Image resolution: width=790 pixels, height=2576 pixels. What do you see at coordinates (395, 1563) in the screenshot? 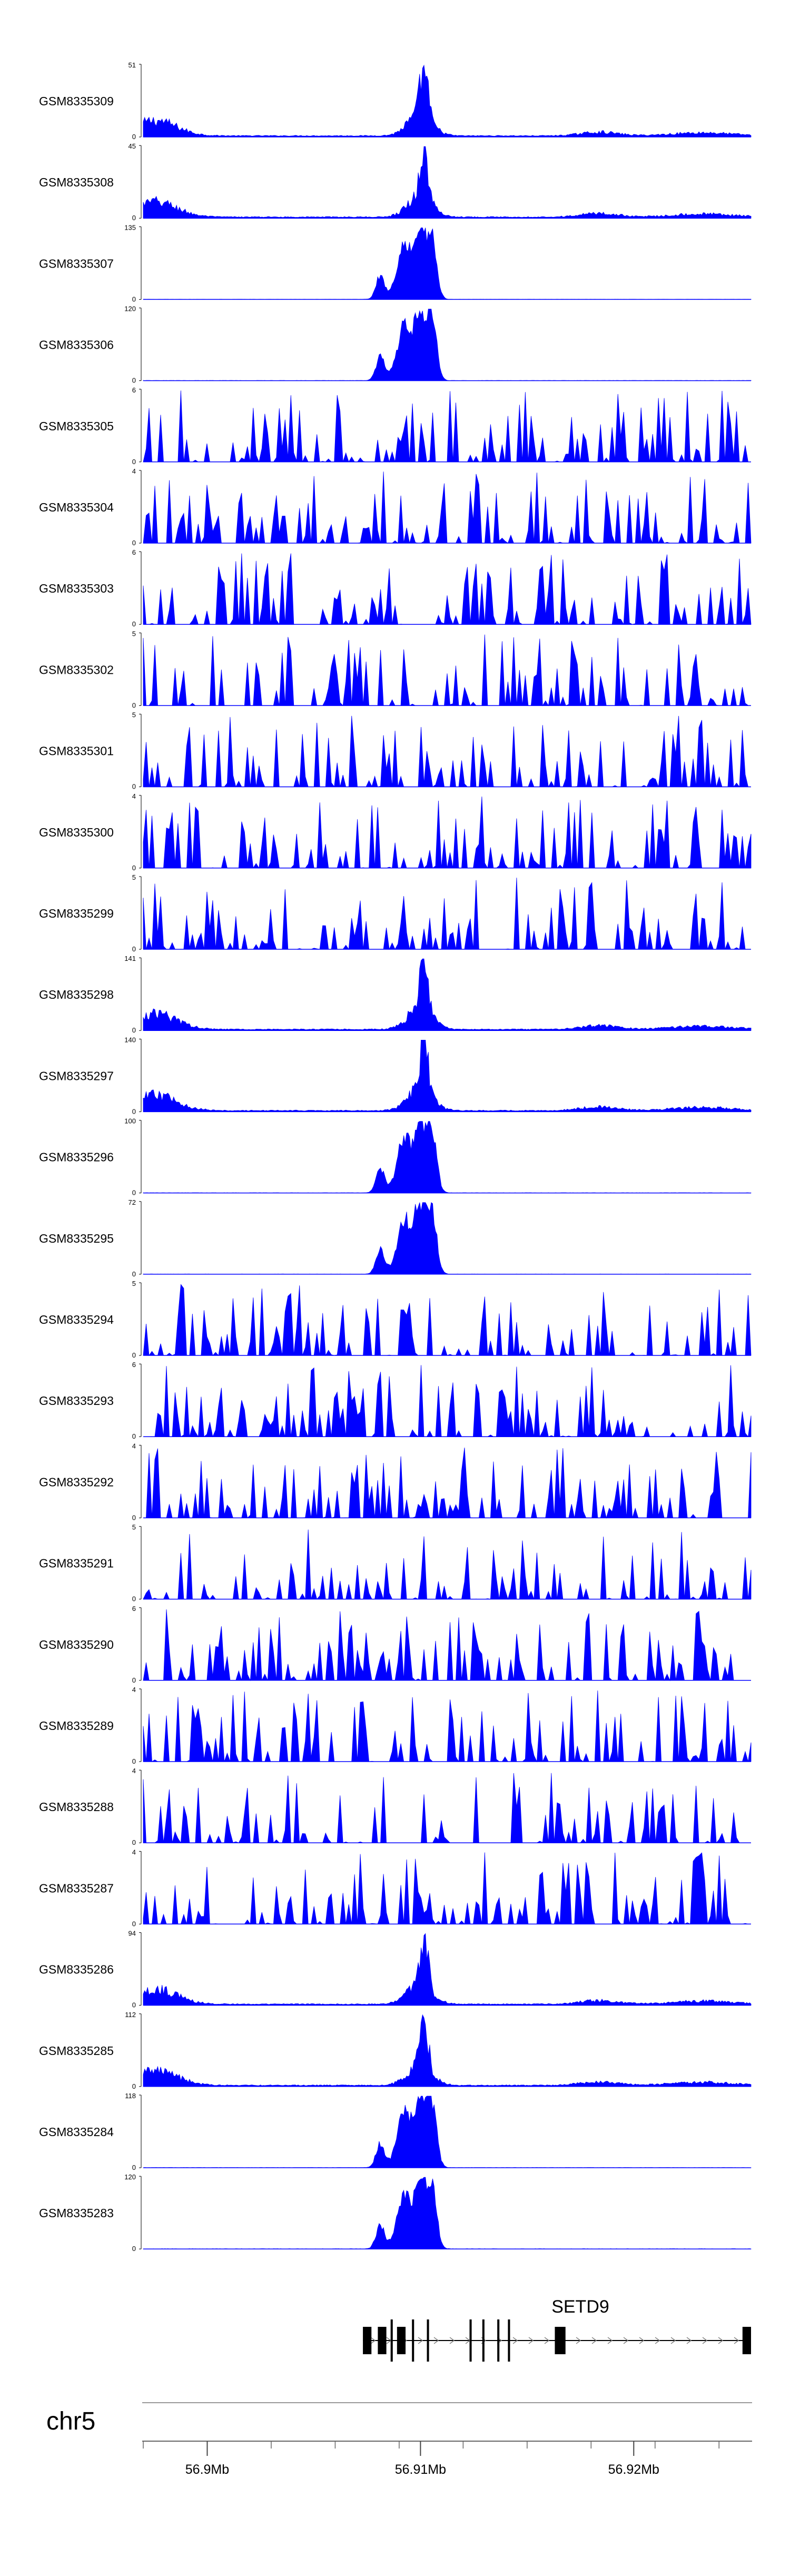
I see `track-GSM8335291: GSM8335291 5 0` at bounding box center [395, 1563].